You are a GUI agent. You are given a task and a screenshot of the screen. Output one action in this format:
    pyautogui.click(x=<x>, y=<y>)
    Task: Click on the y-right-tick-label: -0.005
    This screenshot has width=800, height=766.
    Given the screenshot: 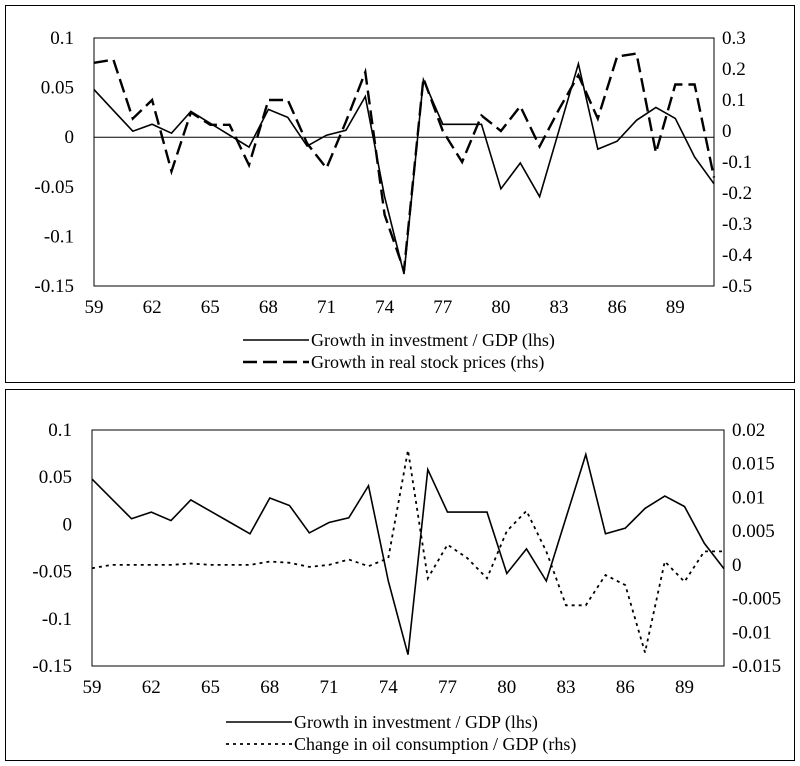 What is the action you would take?
    pyautogui.click(x=756, y=599)
    